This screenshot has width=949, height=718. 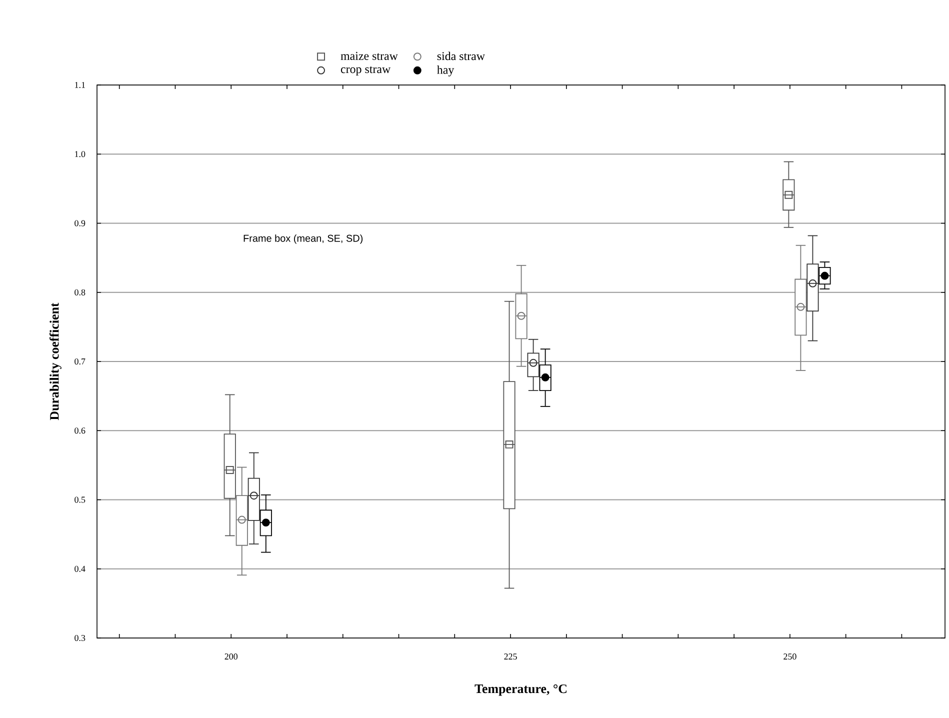 I want to click on legend-label: crop straw, so click(x=365, y=71).